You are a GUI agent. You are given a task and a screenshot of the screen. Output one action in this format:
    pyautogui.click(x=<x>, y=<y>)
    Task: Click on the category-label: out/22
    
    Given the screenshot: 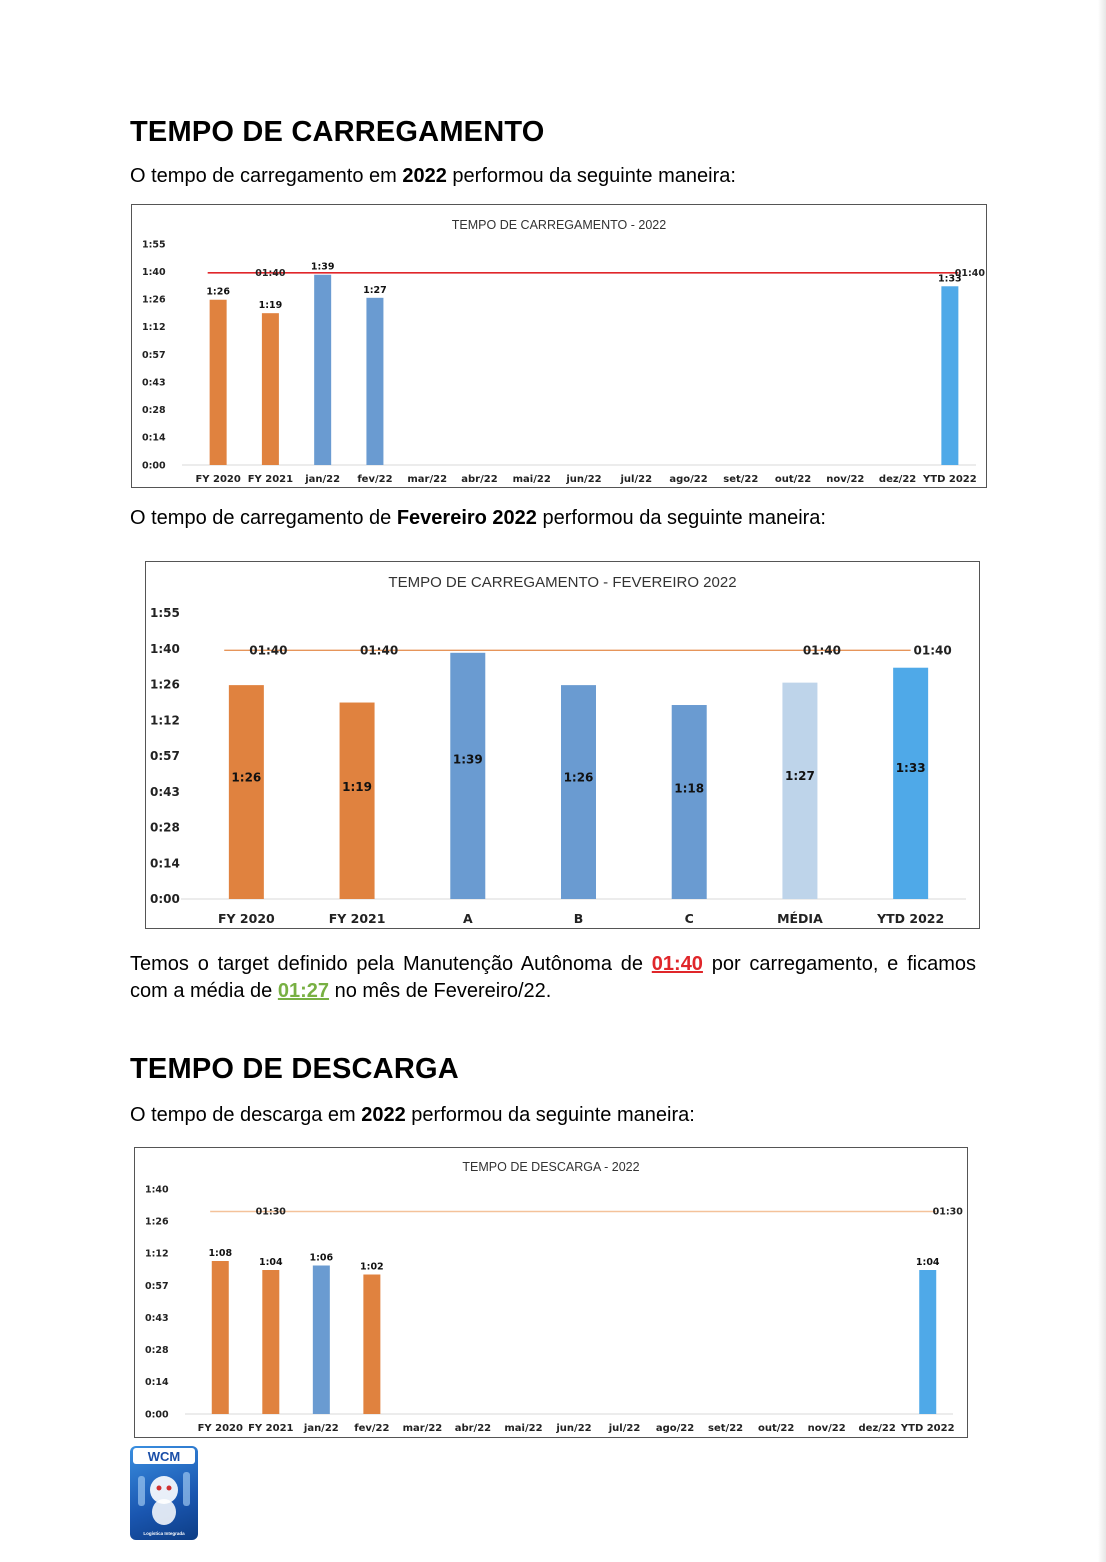 What is the action you would take?
    pyautogui.click(x=793, y=479)
    